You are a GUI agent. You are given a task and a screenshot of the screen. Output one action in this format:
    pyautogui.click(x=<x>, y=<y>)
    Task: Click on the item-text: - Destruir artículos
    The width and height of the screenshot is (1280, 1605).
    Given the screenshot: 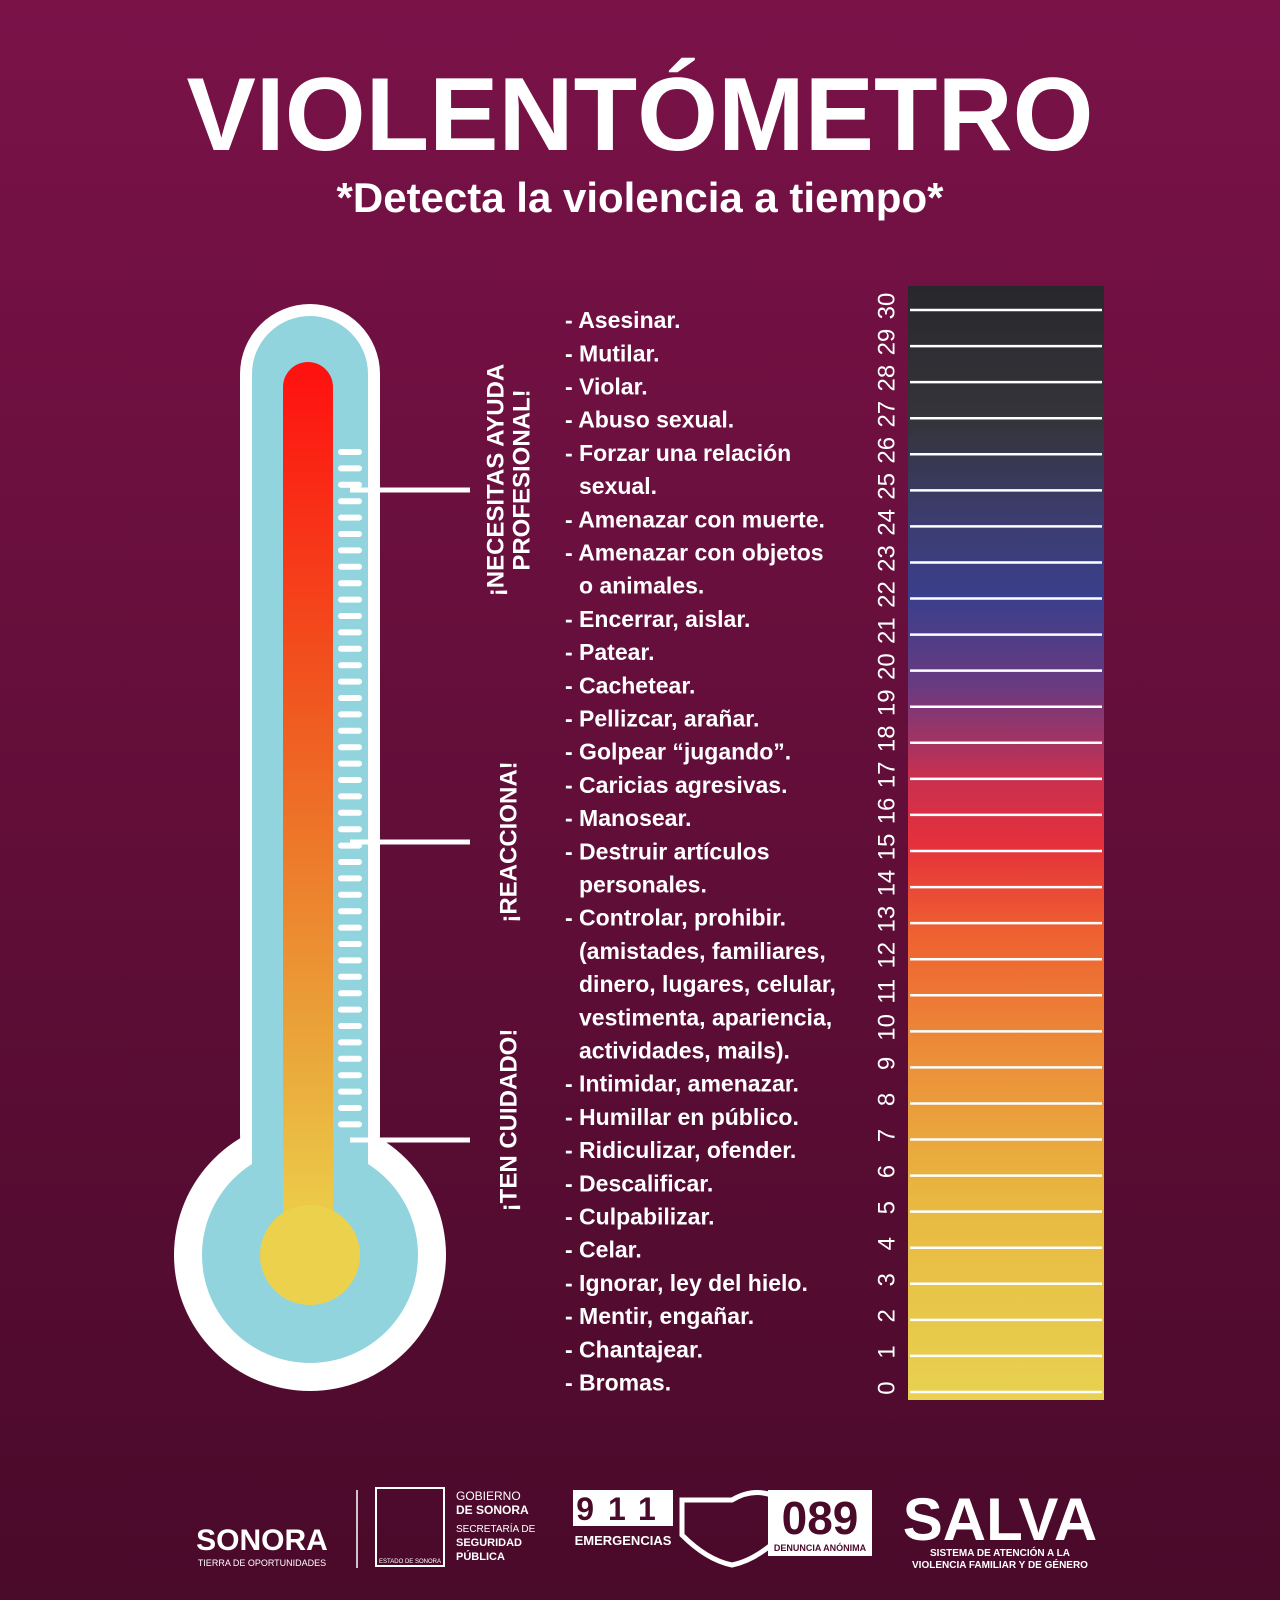 What is the action you would take?
    pyautogui.click(x=667, y=851)
    